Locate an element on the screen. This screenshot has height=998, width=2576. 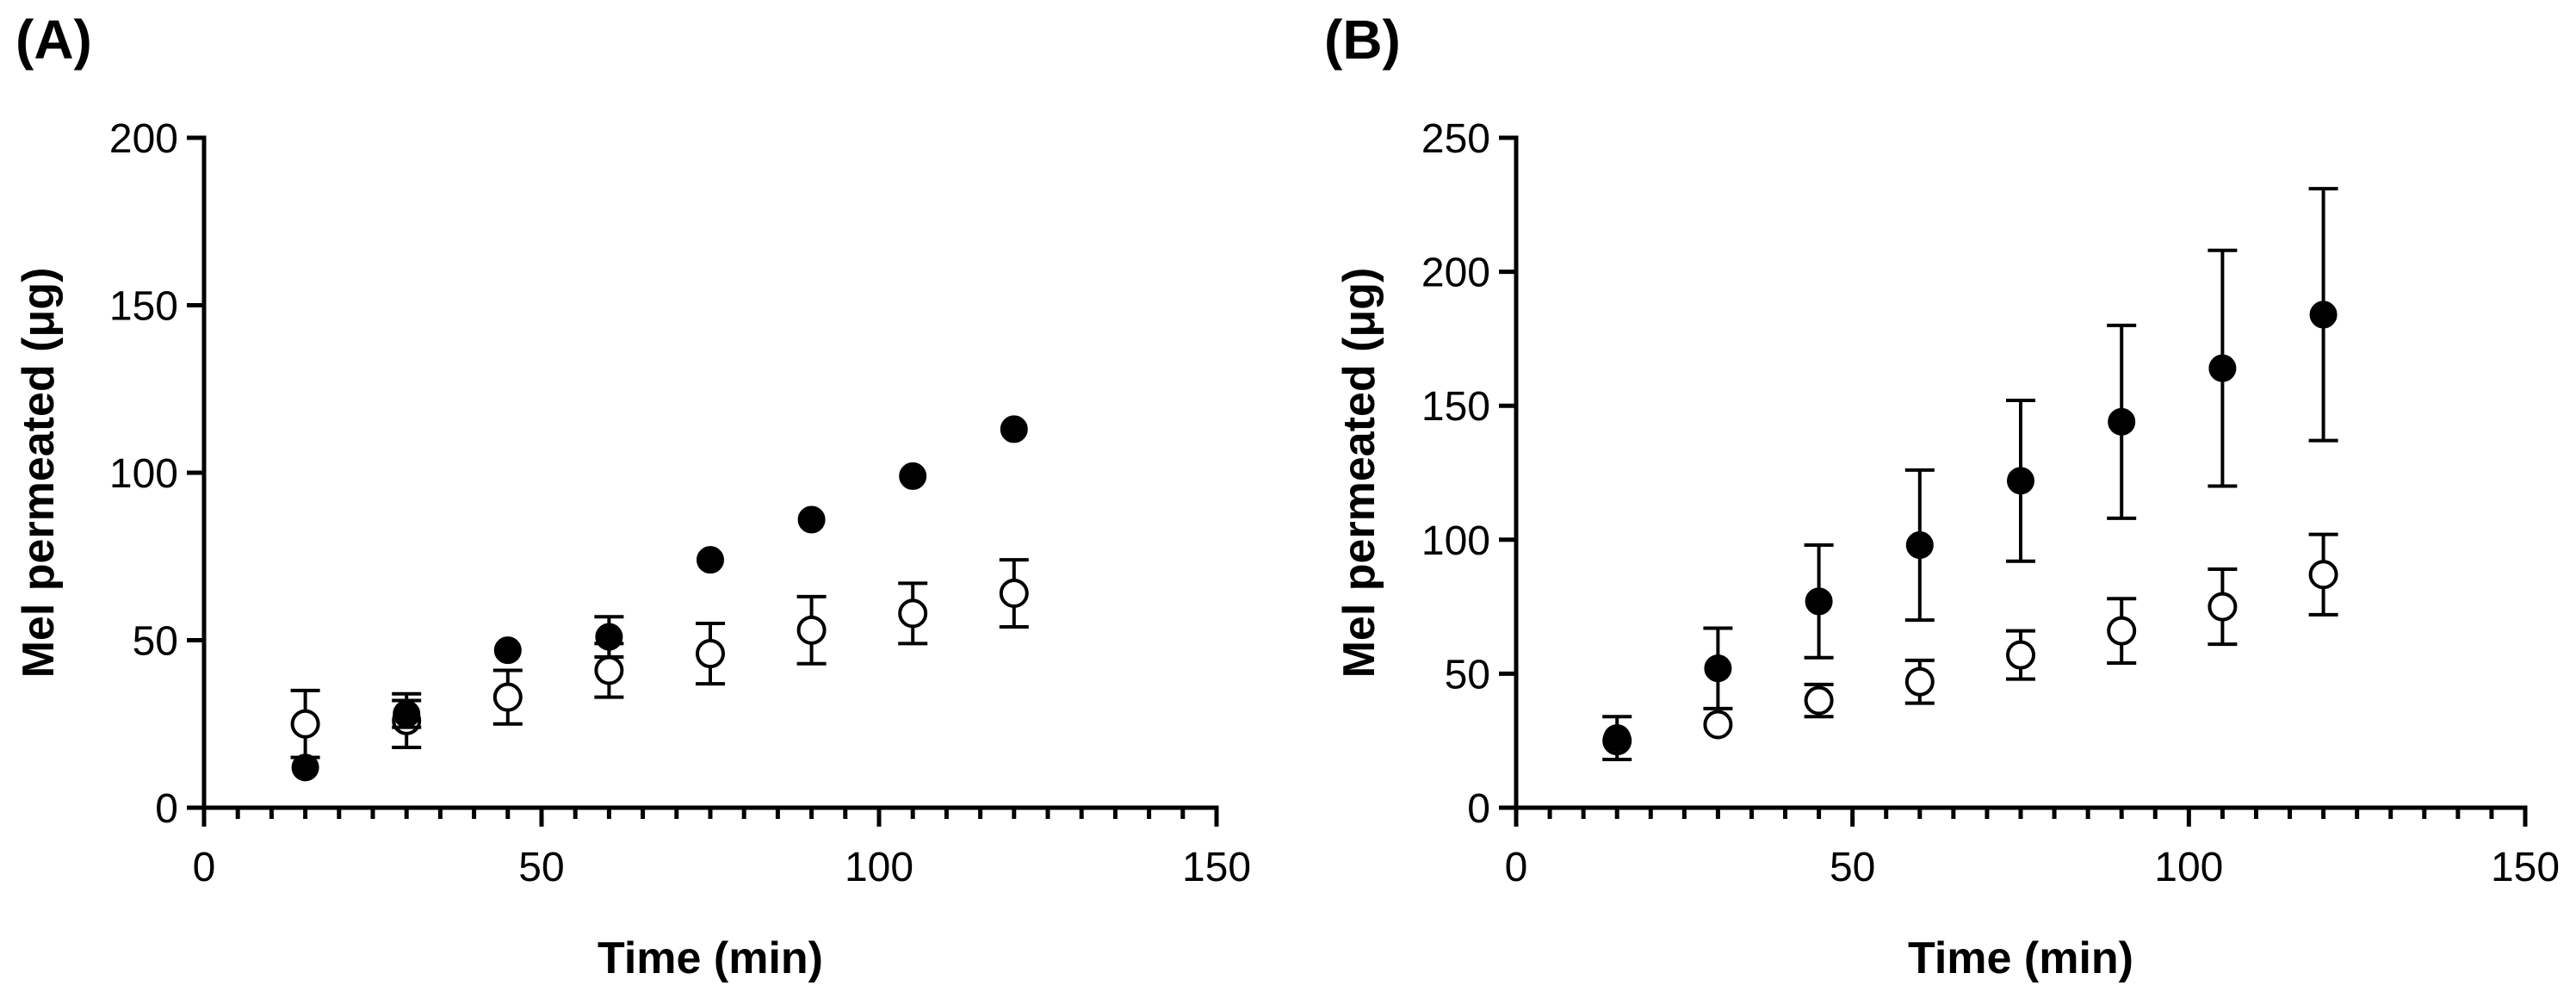
panel-label: (A) is located at coordinates (53, 40).